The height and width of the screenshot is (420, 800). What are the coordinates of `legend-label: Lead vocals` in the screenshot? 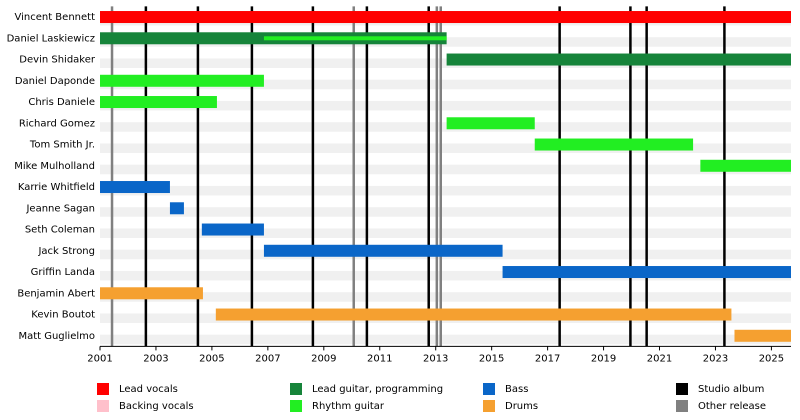 It's located at (148, 389).